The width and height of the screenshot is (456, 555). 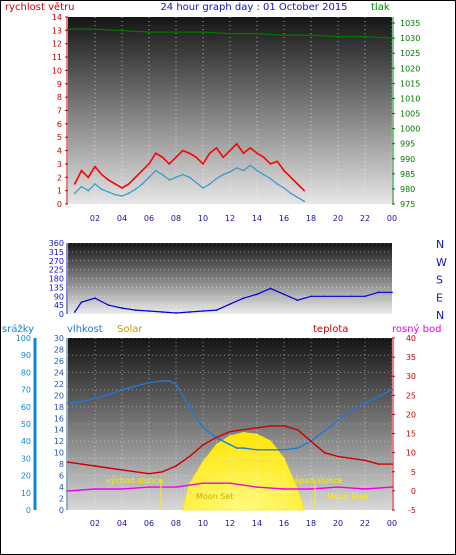 I want to click on left-tick-label: 8, so click(x=59, y=97).